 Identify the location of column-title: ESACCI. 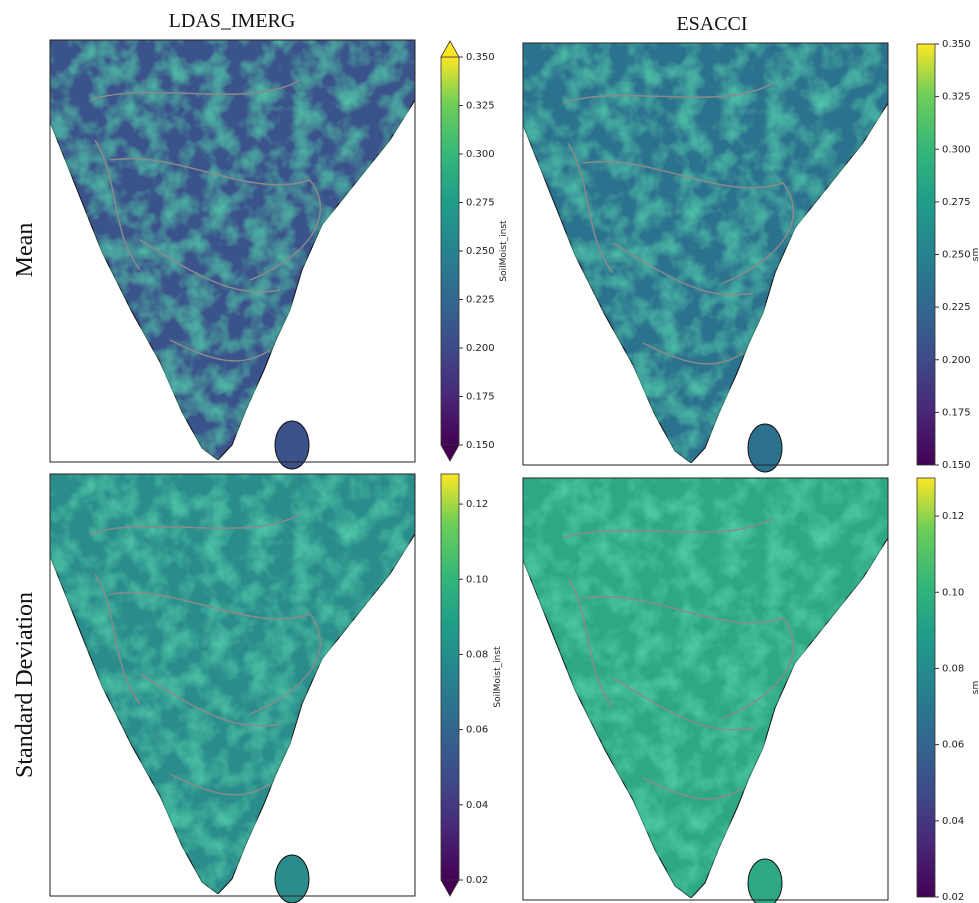
(711, 24).